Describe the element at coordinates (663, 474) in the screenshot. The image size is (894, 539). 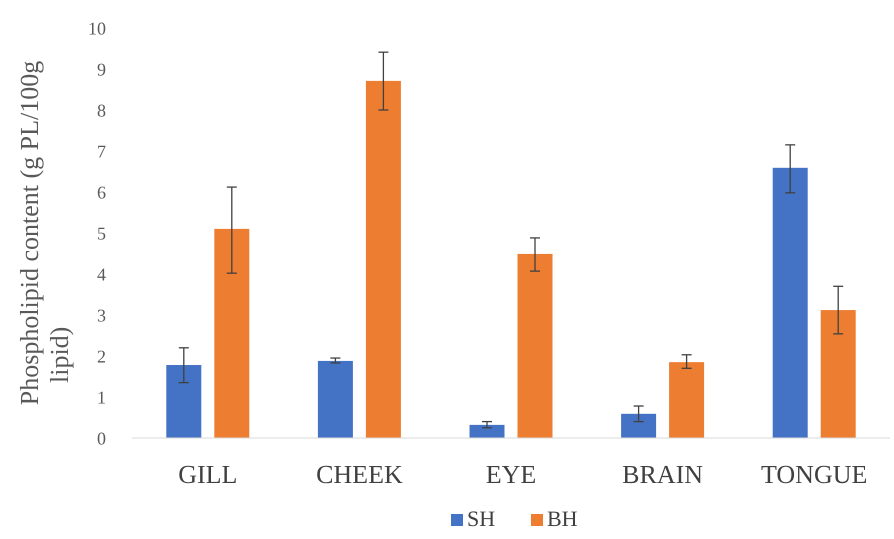
I see `x-tick-label: BRAIN` at that location.